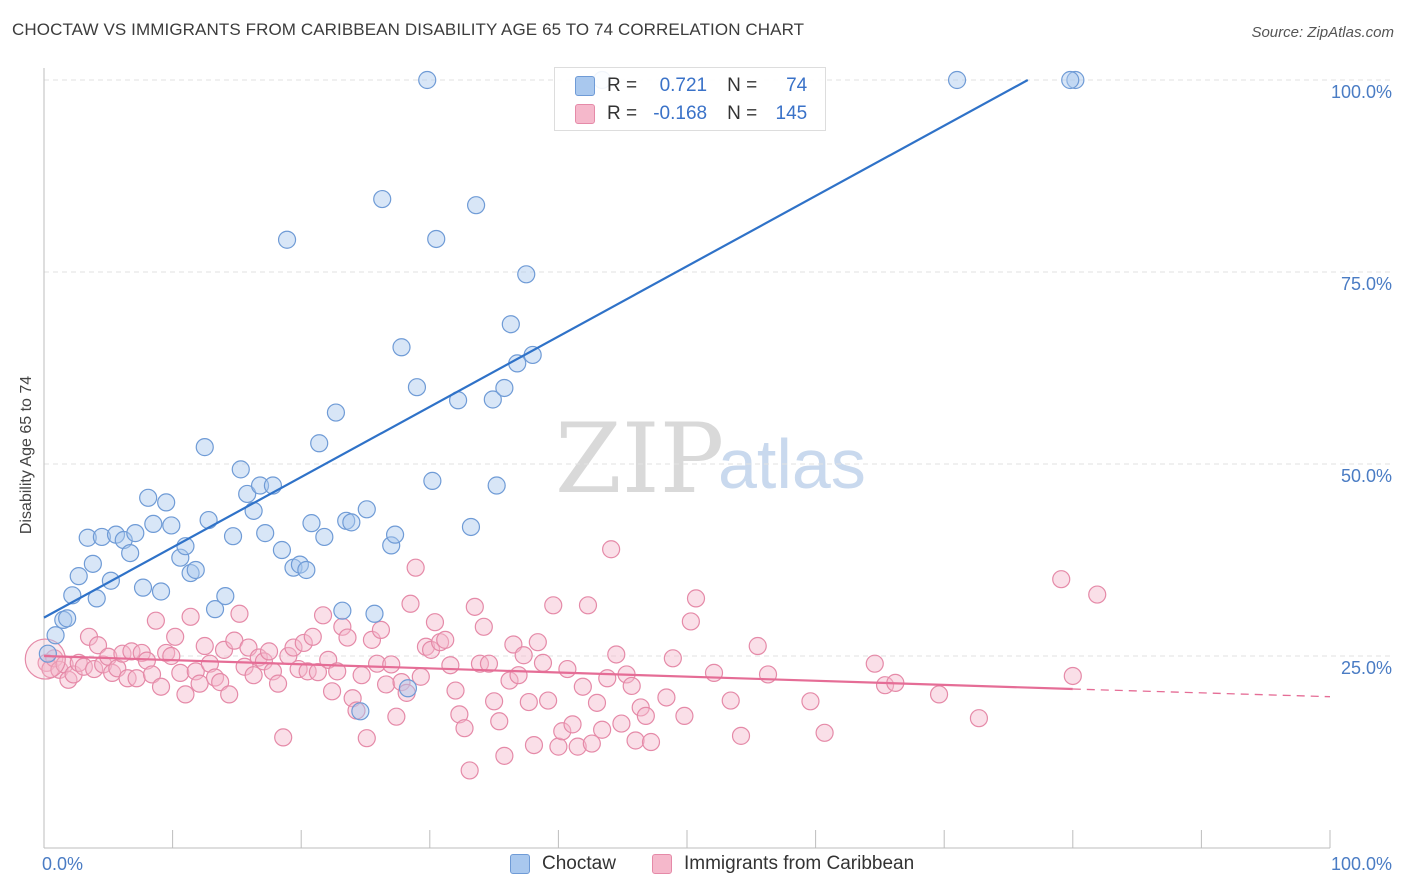 The height and width of the screenshot is (892, 1406). I want to click on legend-row-caribbean: R = -0.168 N = 145, so click(691, 114).